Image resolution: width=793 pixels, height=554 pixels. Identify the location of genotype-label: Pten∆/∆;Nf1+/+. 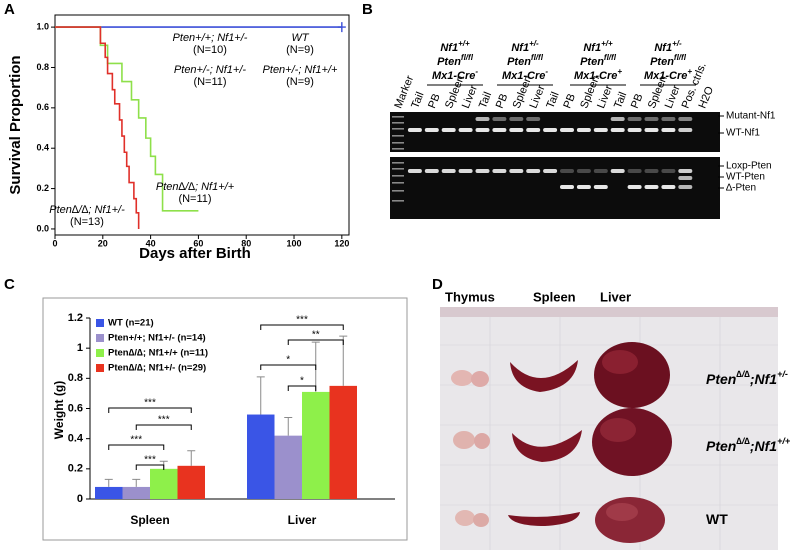
(748, 444).